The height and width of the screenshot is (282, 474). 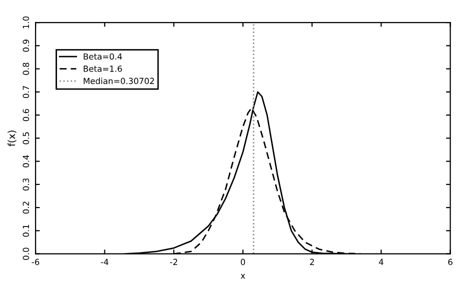 I want to click on x-tick-label: -2, so click(x=174, y=261).